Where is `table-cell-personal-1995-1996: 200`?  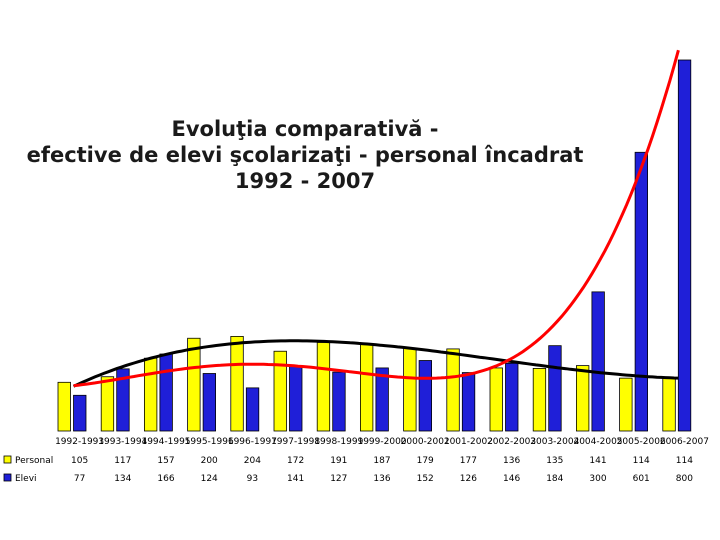 table-cell-personal-1995-1996: 200 is located at coordinates (209, 461).